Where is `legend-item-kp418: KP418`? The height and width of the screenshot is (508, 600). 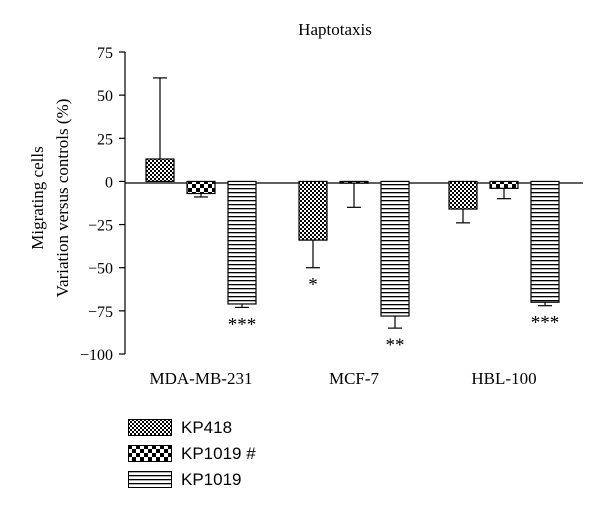
legend-item-kp418: KP418 is located at coordinates (228, 429).